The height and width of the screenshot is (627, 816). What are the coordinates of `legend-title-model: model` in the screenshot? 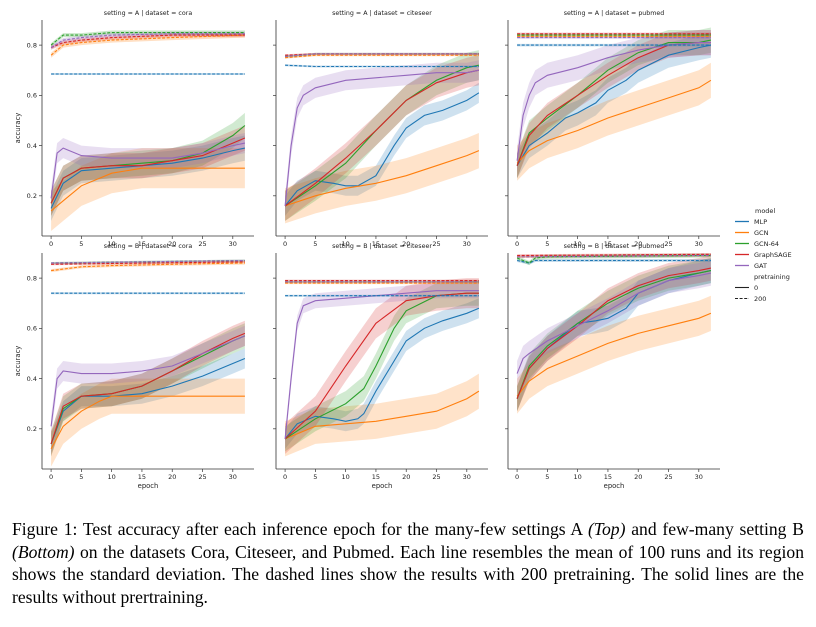 It's located at (765, 211).